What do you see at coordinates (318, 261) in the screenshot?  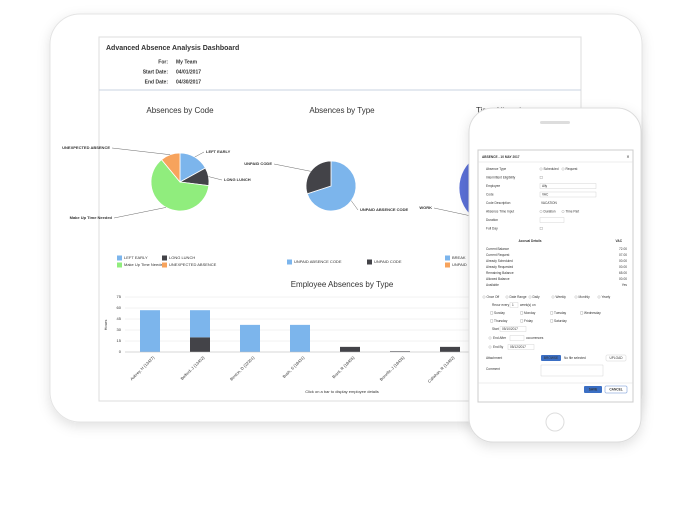 I see `legend-label: UNPAID ABSENCE CODE` at bounding box center [318, 261].